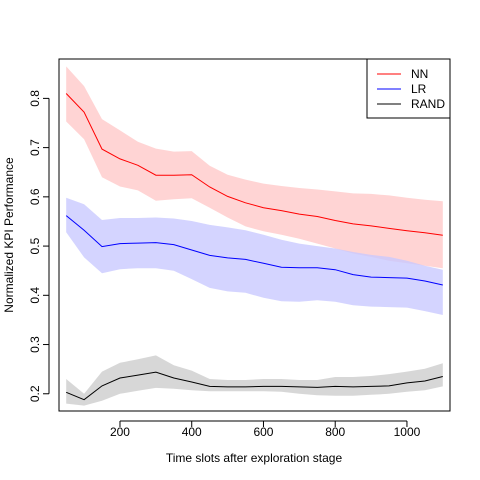 This screenshot has height=480, width=480. Describe the element at coordinates (35, 196) in the screenshot. I see `y-tick-label: 0.6` at that location.